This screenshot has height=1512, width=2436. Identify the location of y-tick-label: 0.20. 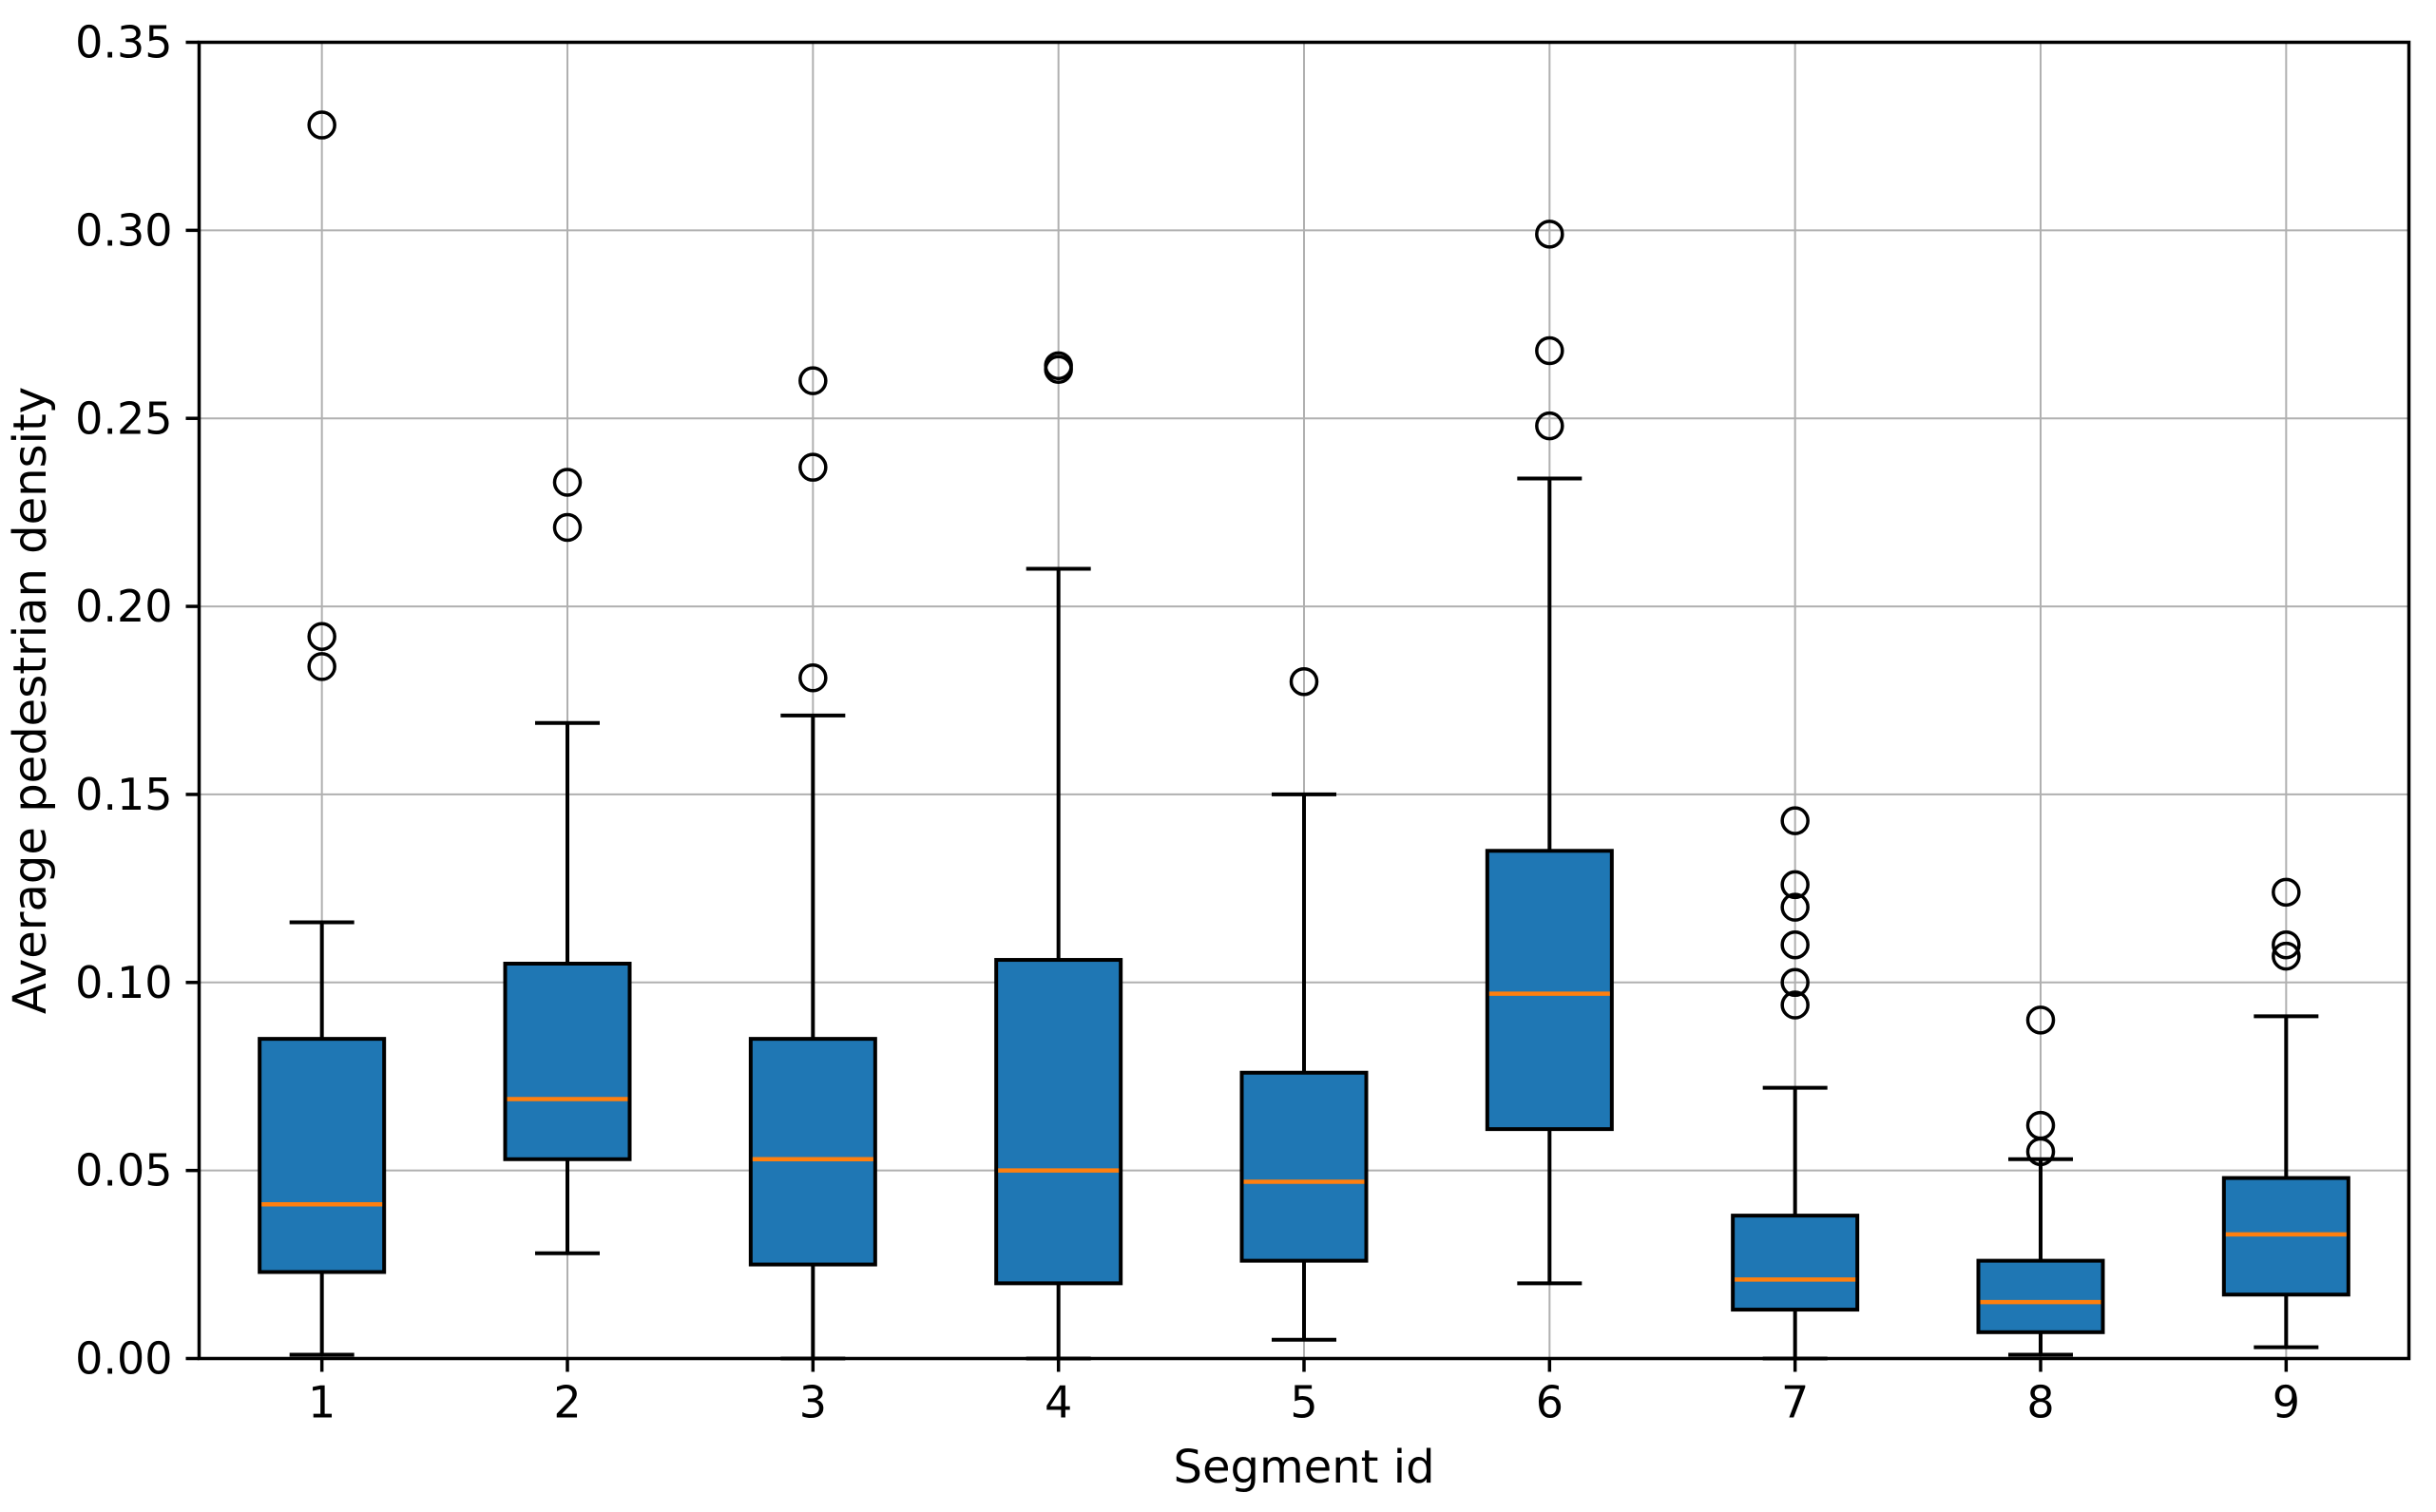
(123, 606).